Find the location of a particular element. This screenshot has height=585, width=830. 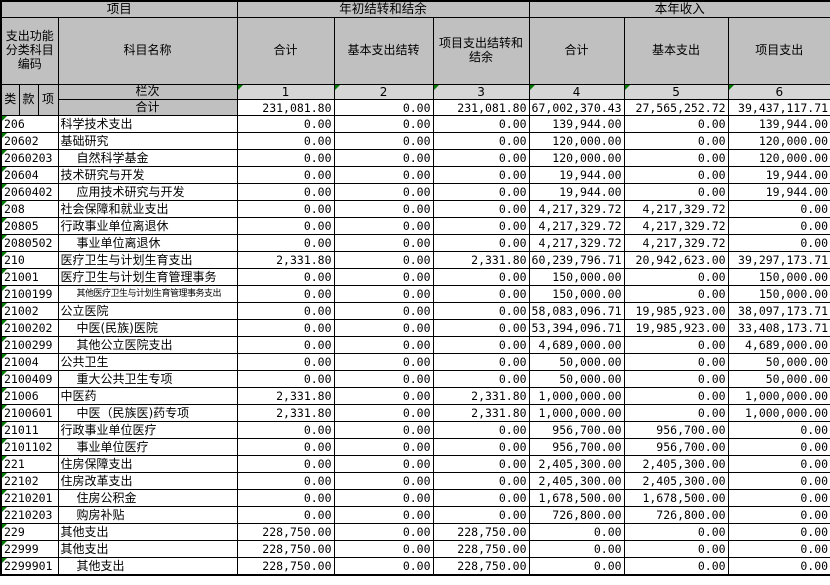

row-code-cell: 2299901 is located at coordinates (29, 566).